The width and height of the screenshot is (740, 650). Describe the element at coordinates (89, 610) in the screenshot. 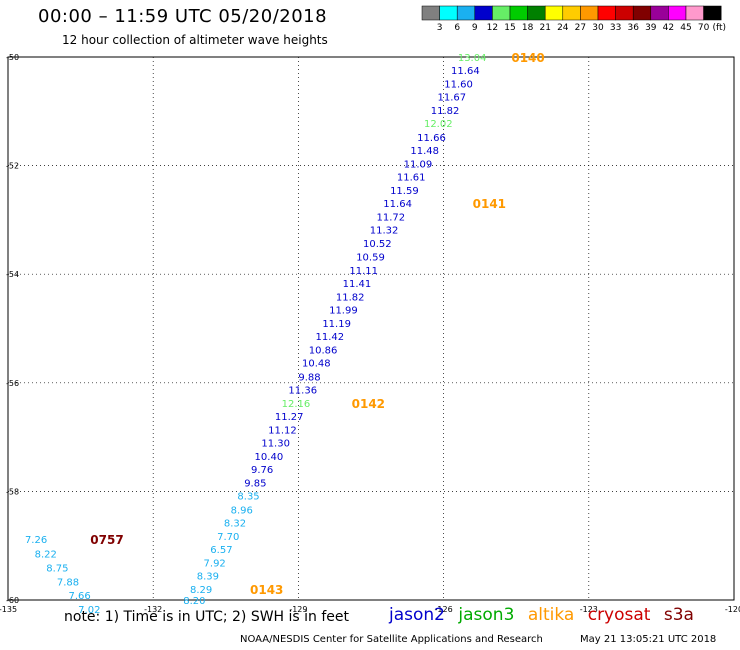

I see `wave-height-value: 7.02` at that location.